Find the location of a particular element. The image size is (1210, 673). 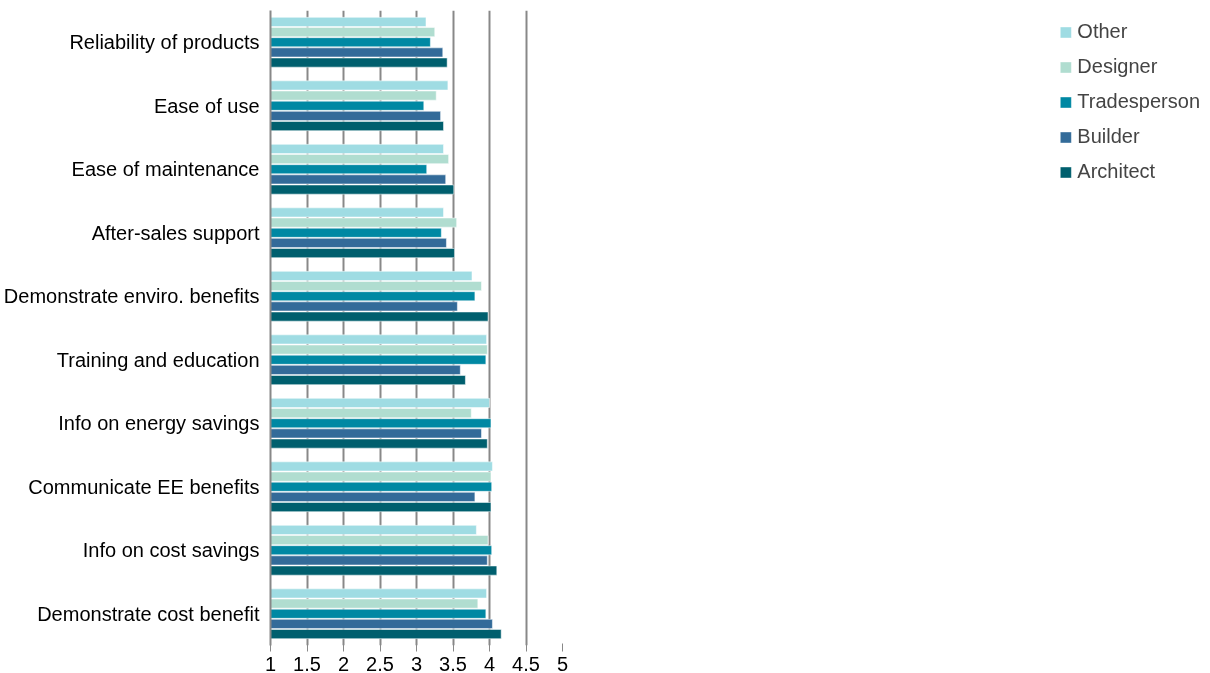

y-tick-label: Info on energy savings is located at coordinates (159, 423).